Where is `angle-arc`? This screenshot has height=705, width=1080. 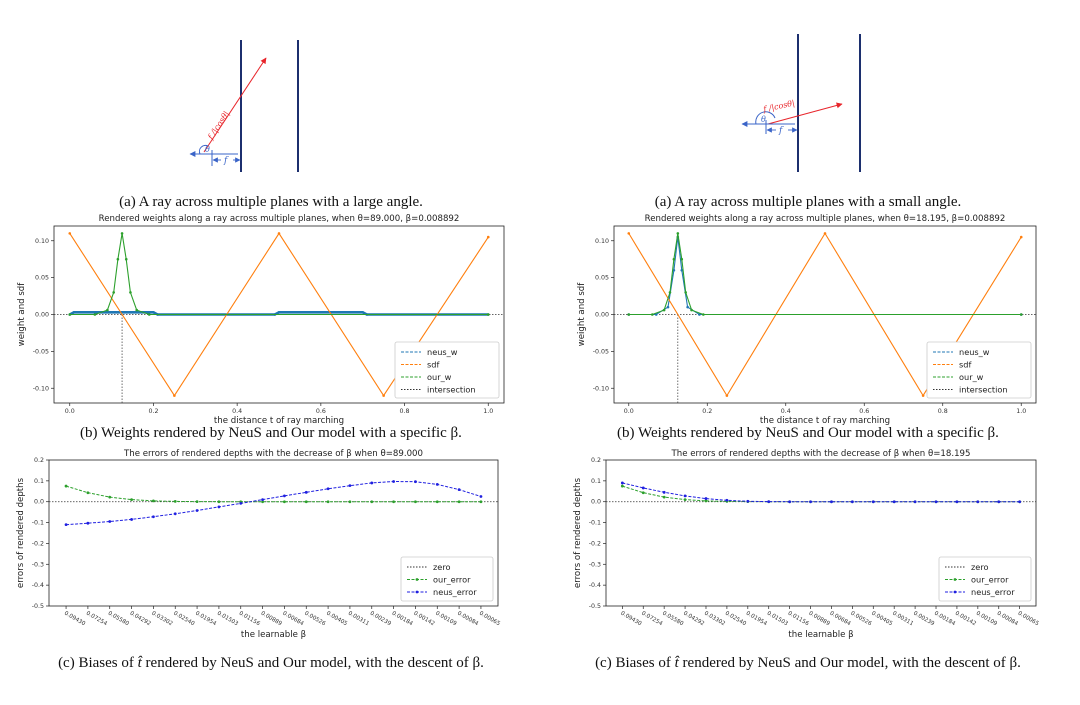
angle-arc is located at coordinates (203, 149).